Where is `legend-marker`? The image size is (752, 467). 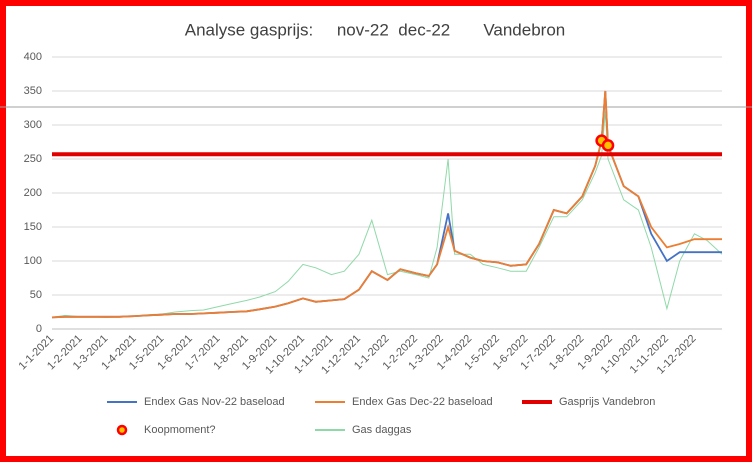
legend-marker is located at coordinates (122, 430).